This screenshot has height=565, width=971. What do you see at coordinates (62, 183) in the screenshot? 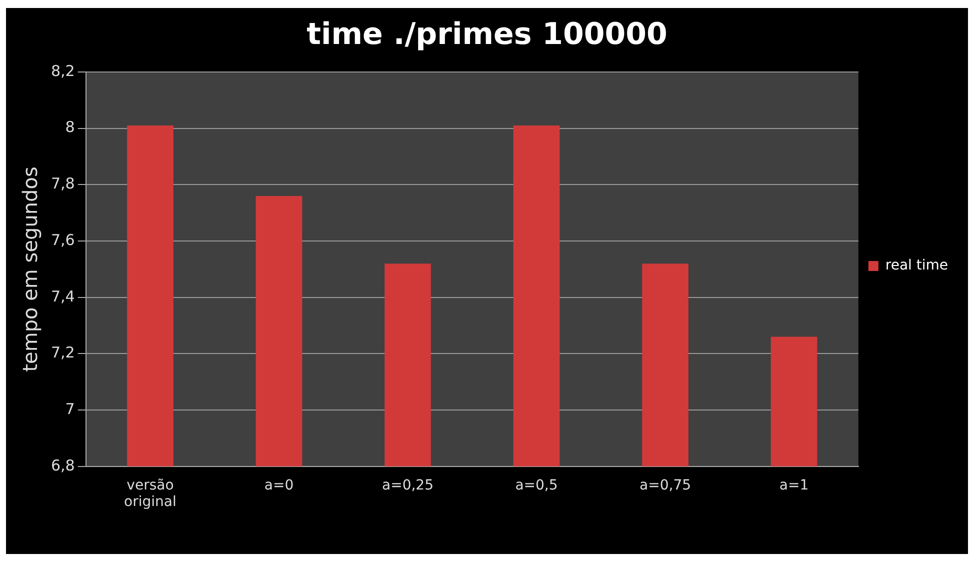
I see `y-tick-label: 7,8` at bounding box center [62, 183].